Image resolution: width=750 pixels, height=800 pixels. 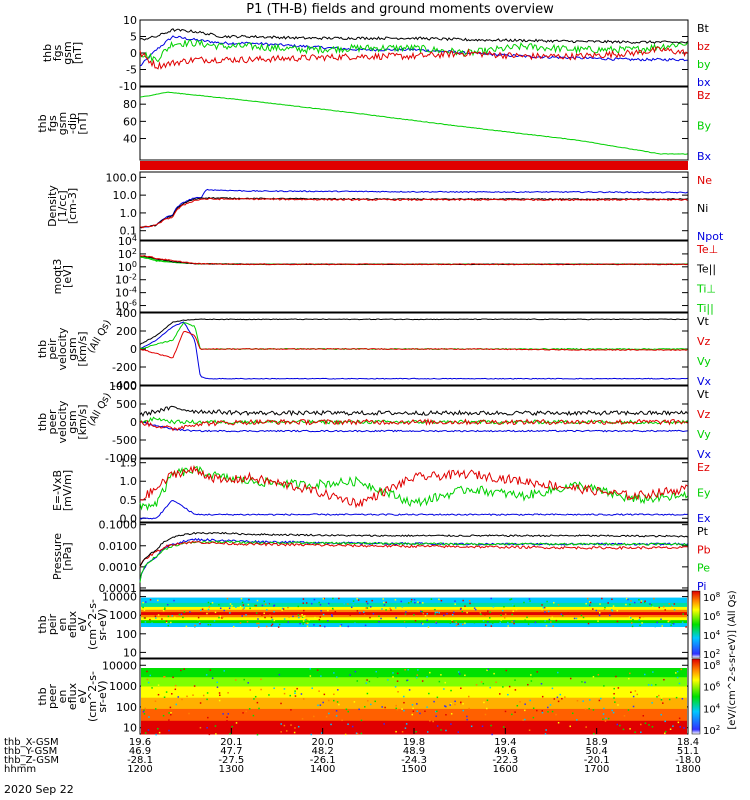 I want to click on y-axis-label: [1/cc], so click(x=62, y=205).